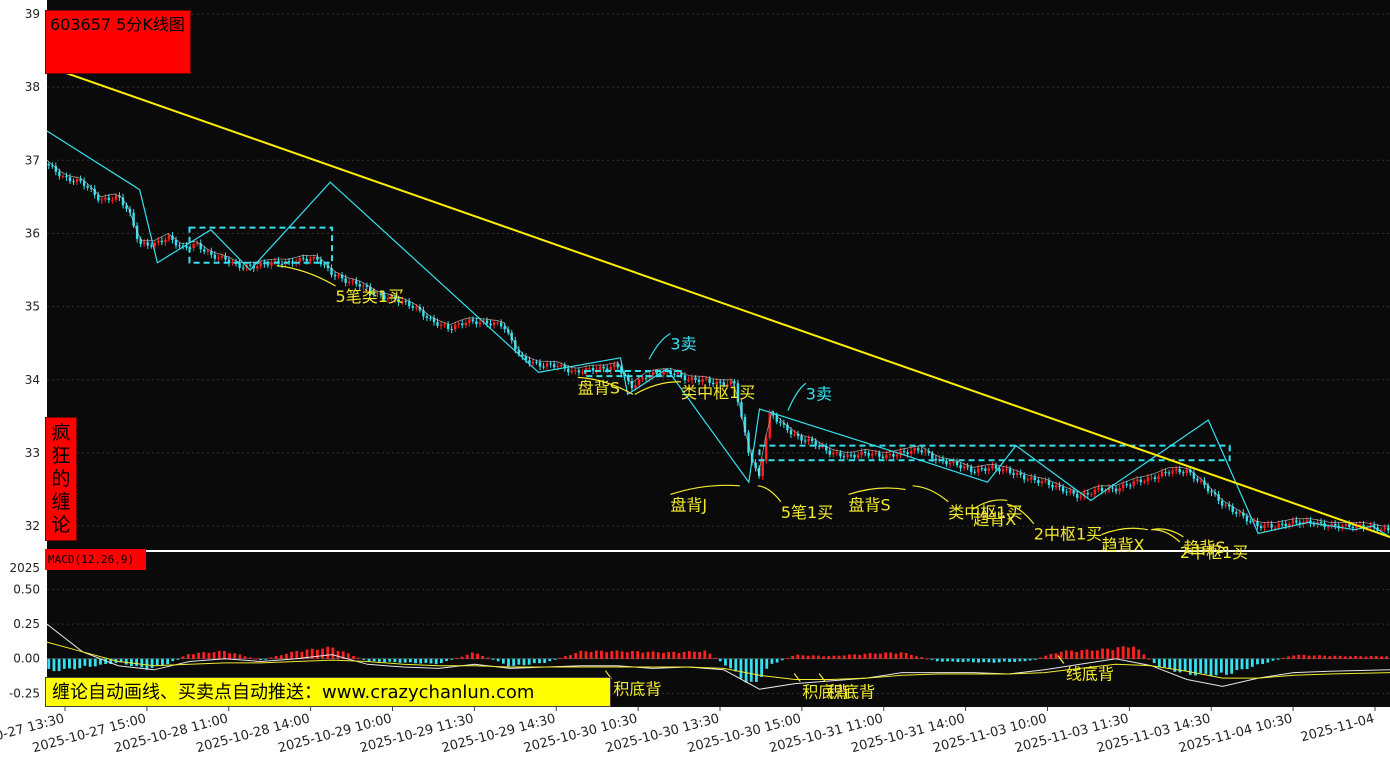 The image size is (1390, 775). I want to click on signal-annotation: 盘背J, so click(688, 504).